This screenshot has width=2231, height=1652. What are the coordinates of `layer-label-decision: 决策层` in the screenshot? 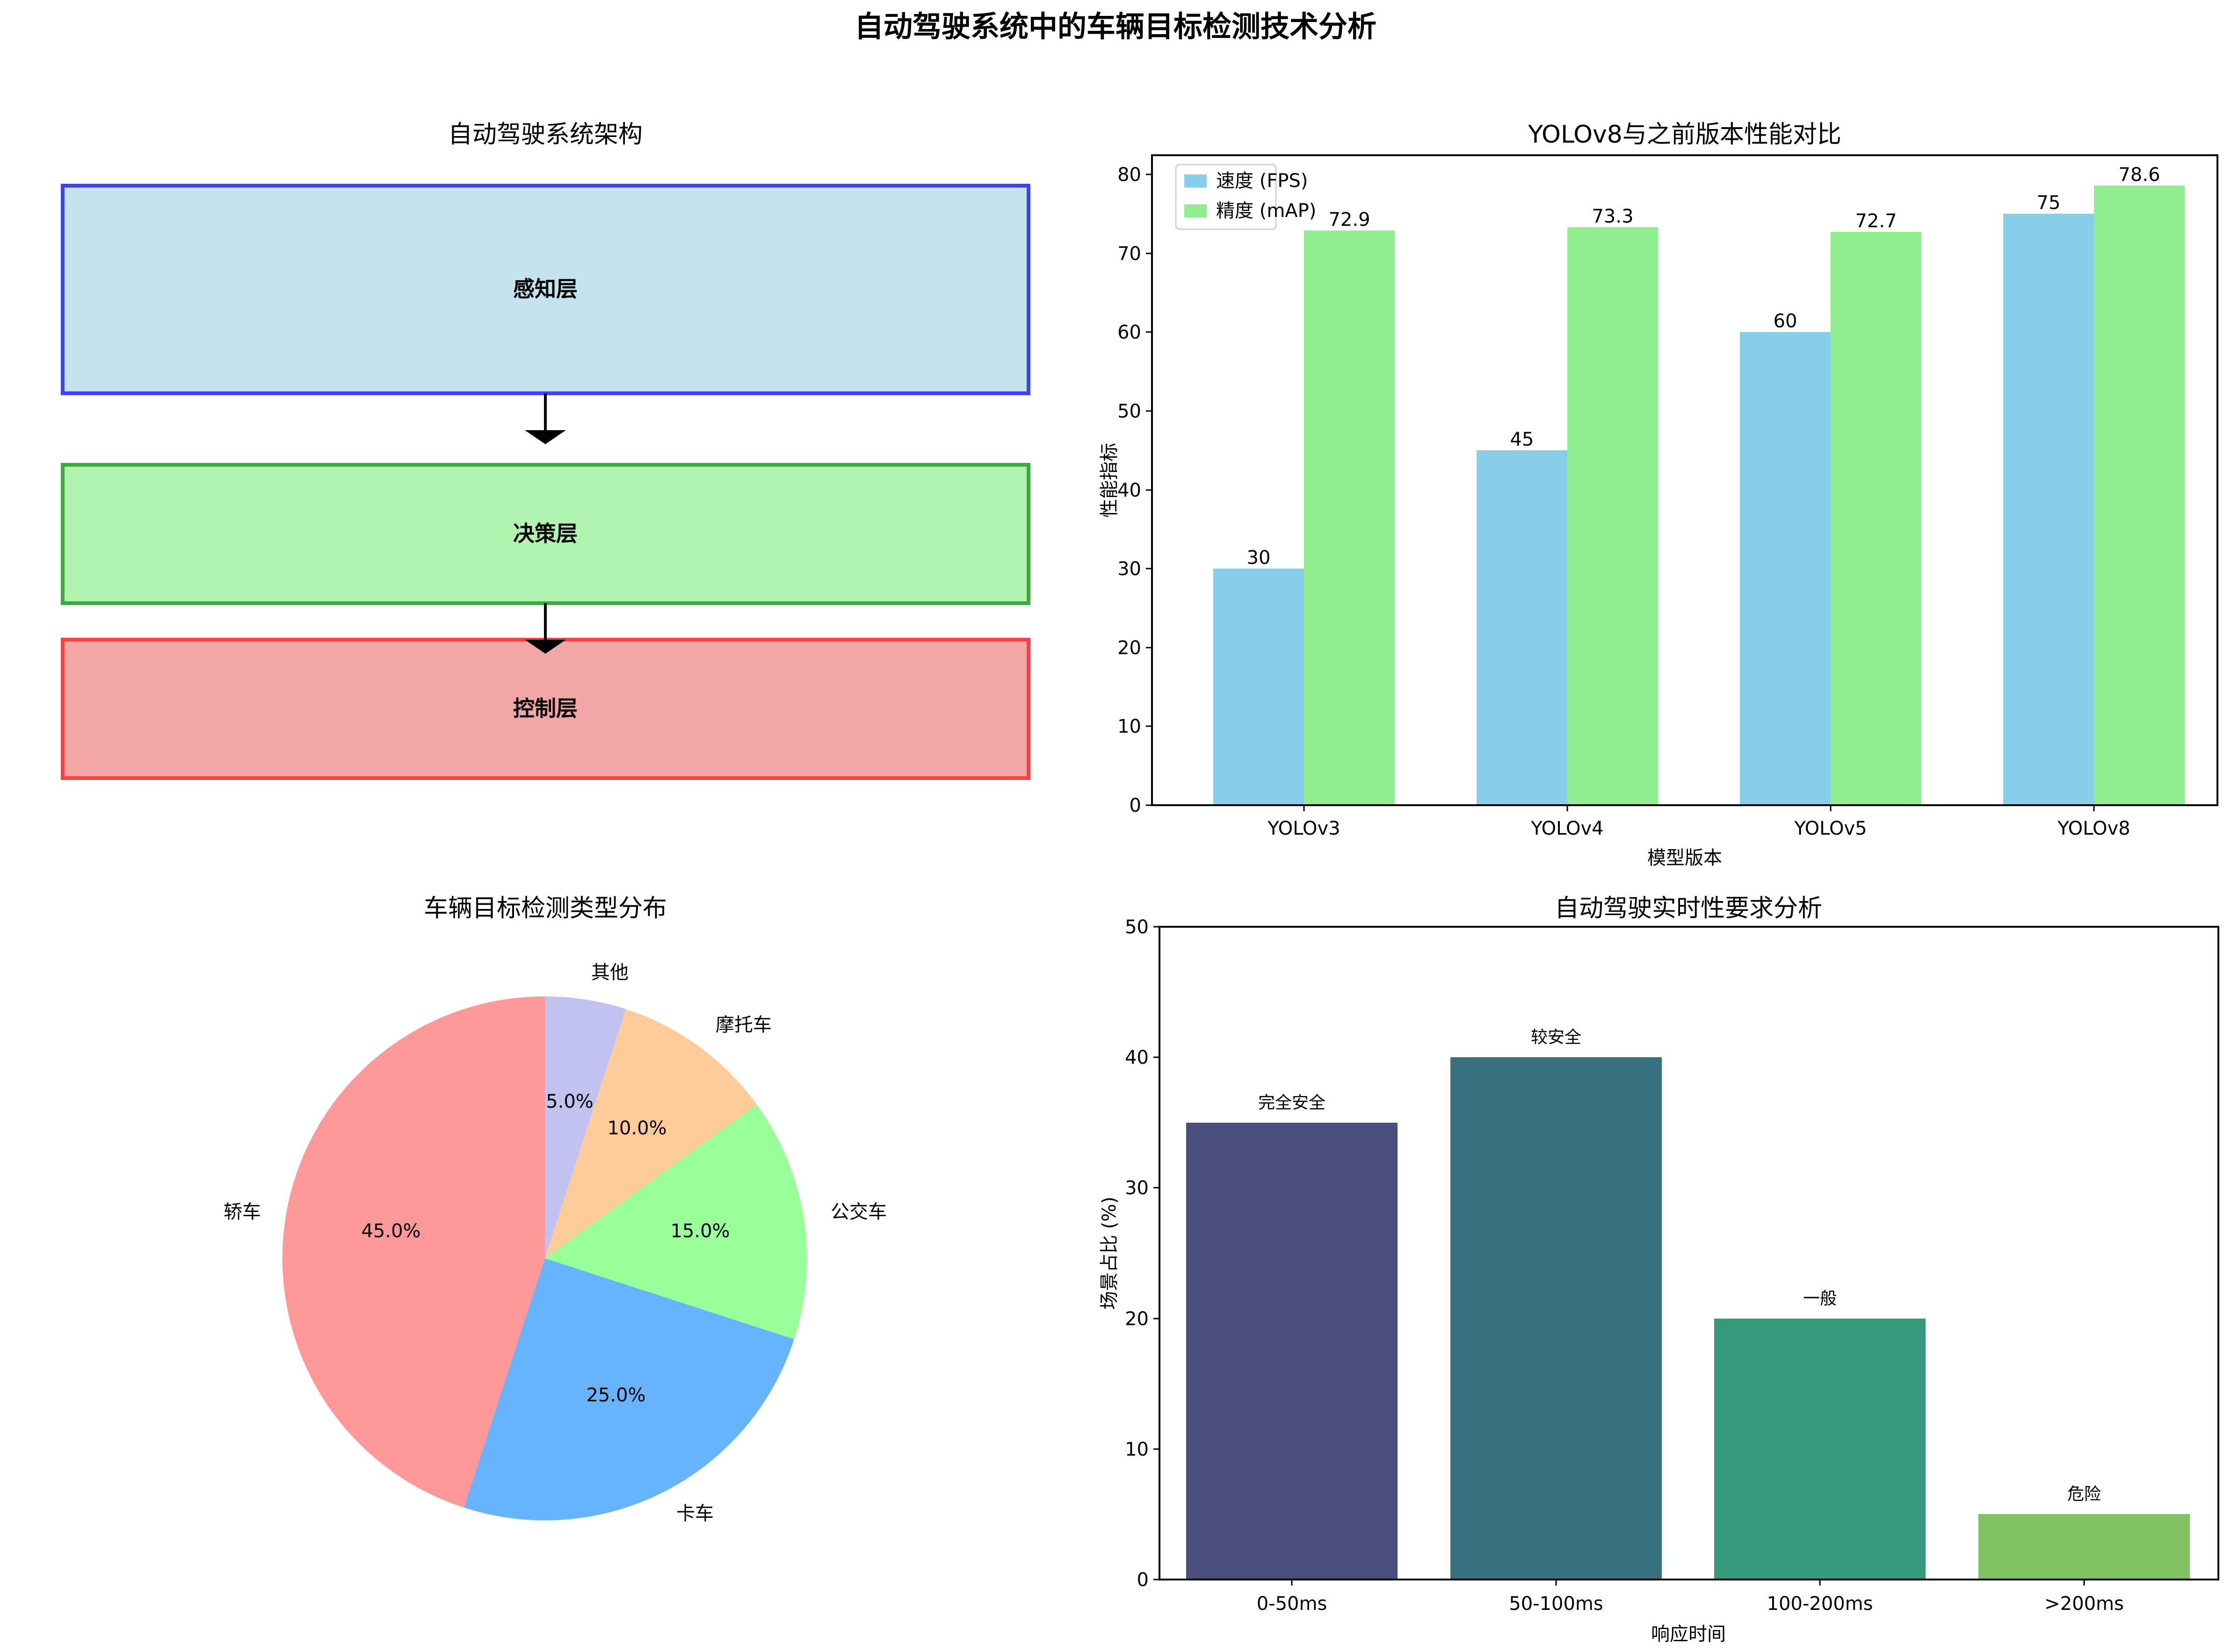 It's located at (545, 534).